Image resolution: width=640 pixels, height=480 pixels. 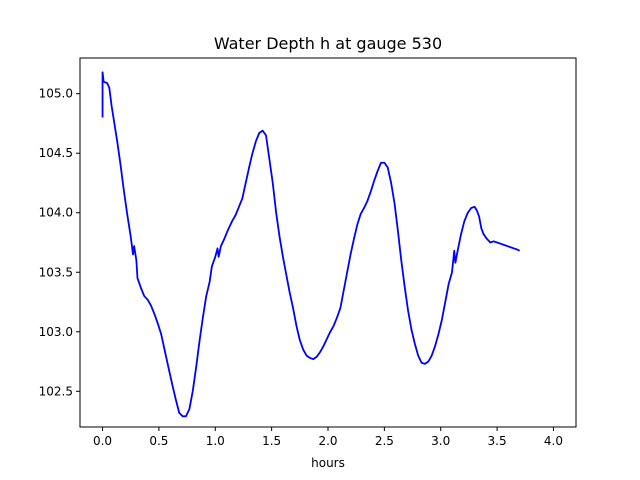 I want to click on x-tick-label: 1.5, so click(x=271, y=441).